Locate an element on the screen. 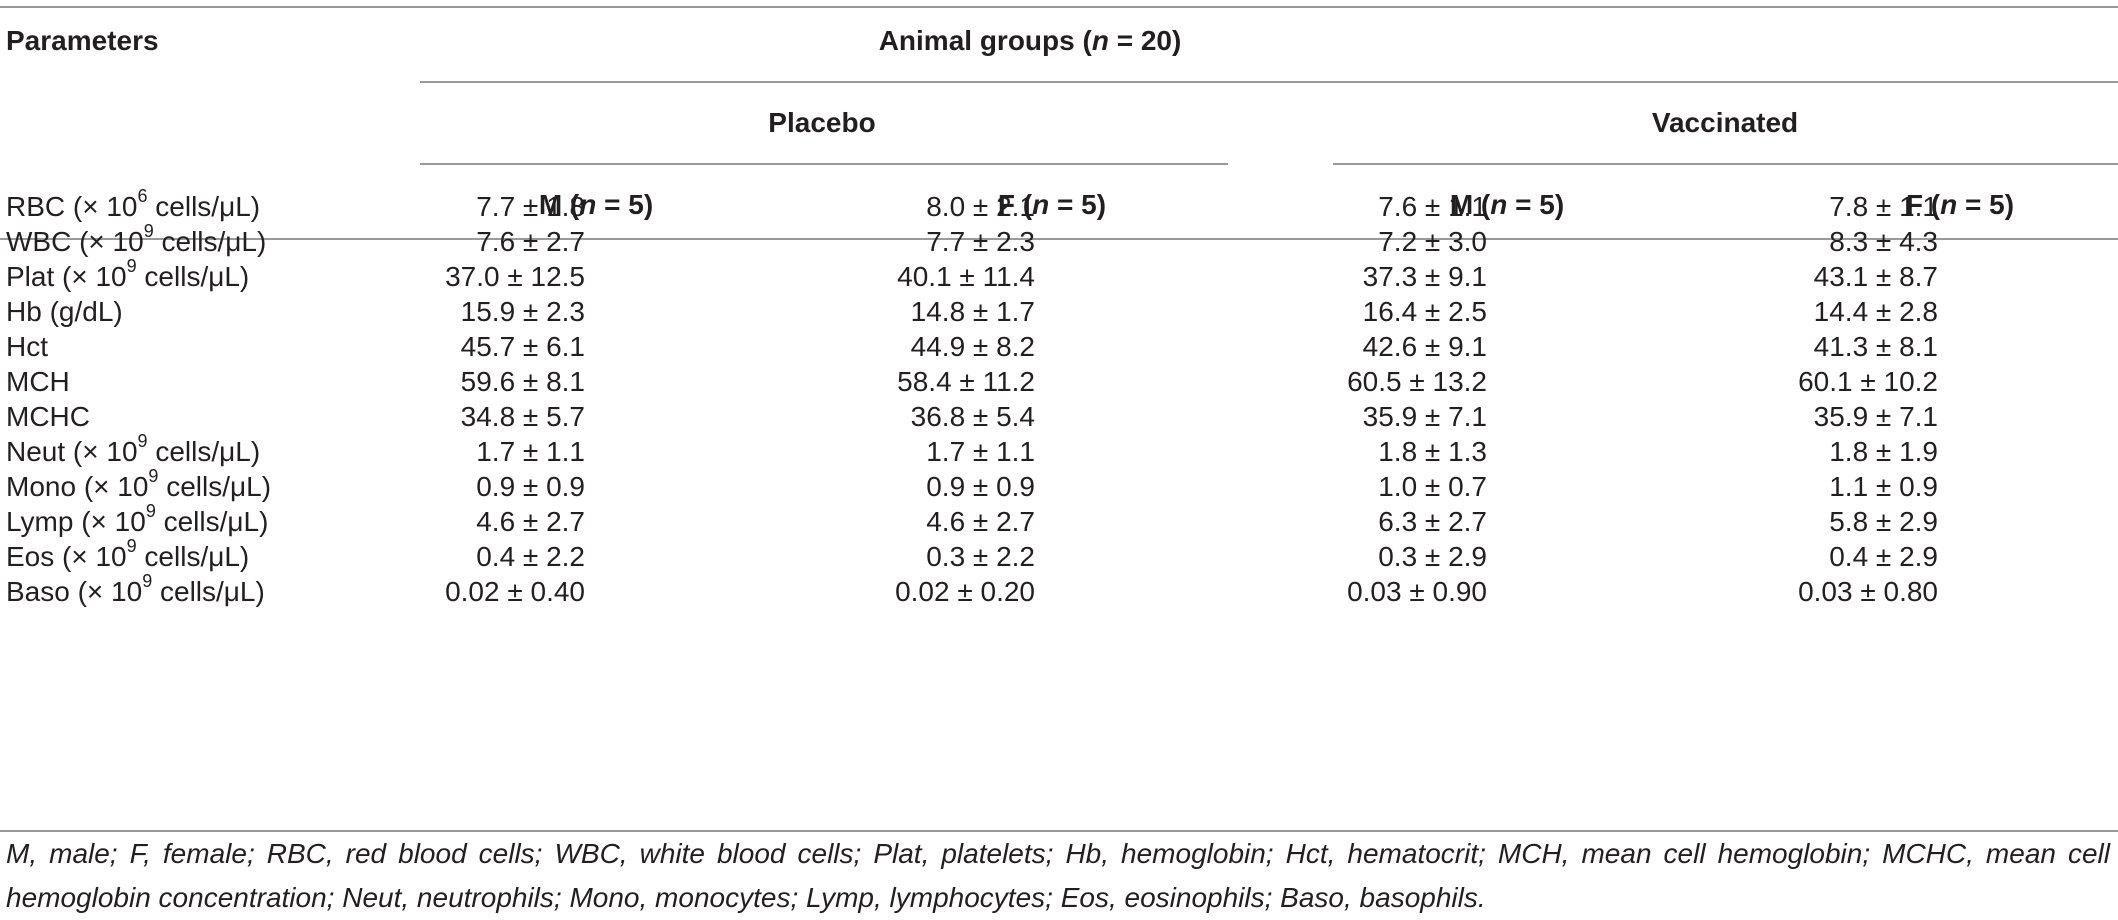 The height and width of the screenshot is (920, 2118). table-cell: 7.6 ± 1.1 is located at coordinates (1432, 206).